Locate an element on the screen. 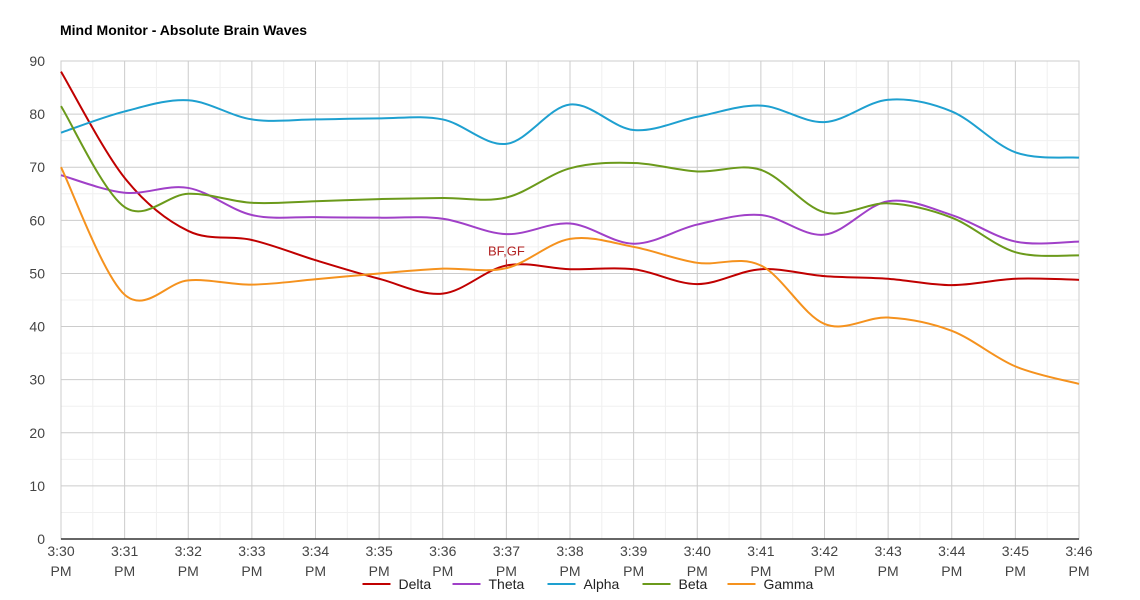 The image size is (1140, 600). y-tick-label: 20 is located at coordinates (37, 433).